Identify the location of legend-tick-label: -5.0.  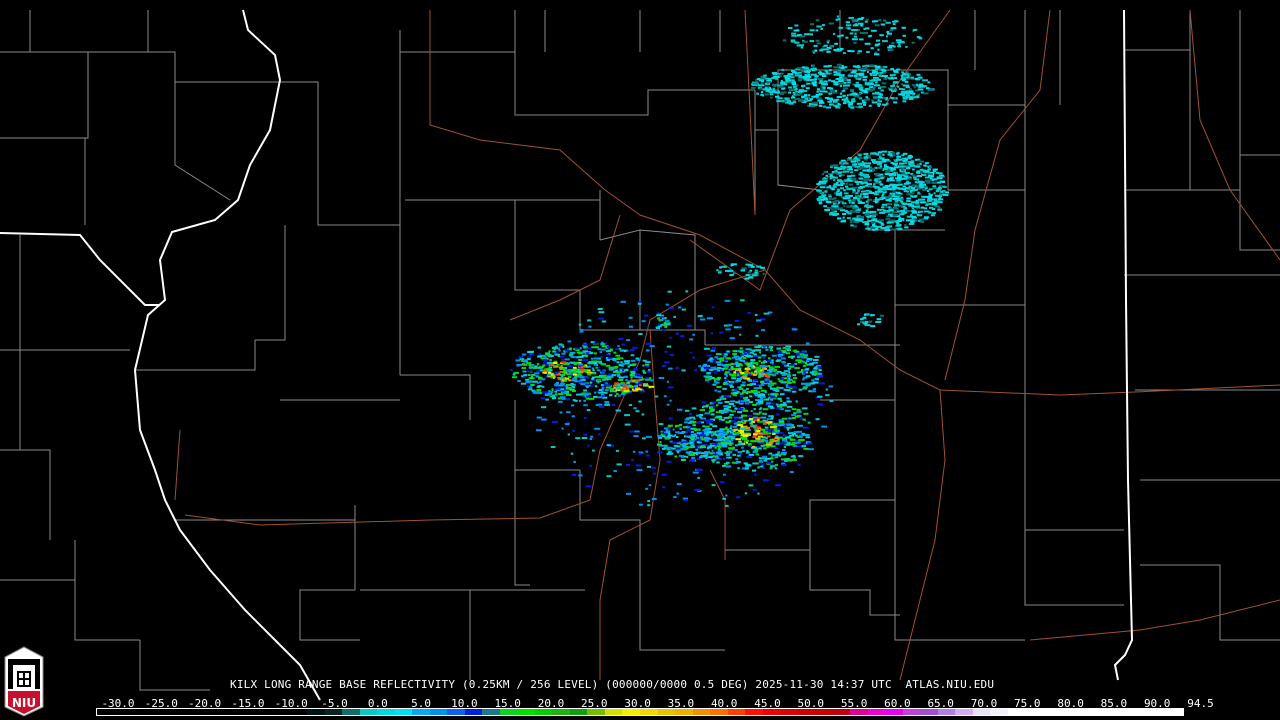
(334, 703).